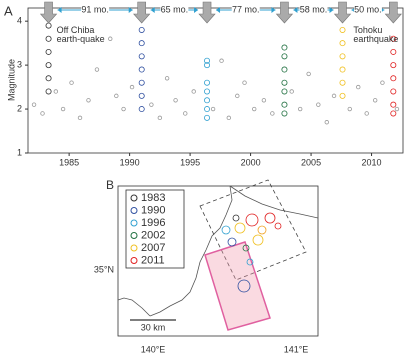 The image size is (409, 359). I want to click on x-tick-label: 1995, so click(190, 162).